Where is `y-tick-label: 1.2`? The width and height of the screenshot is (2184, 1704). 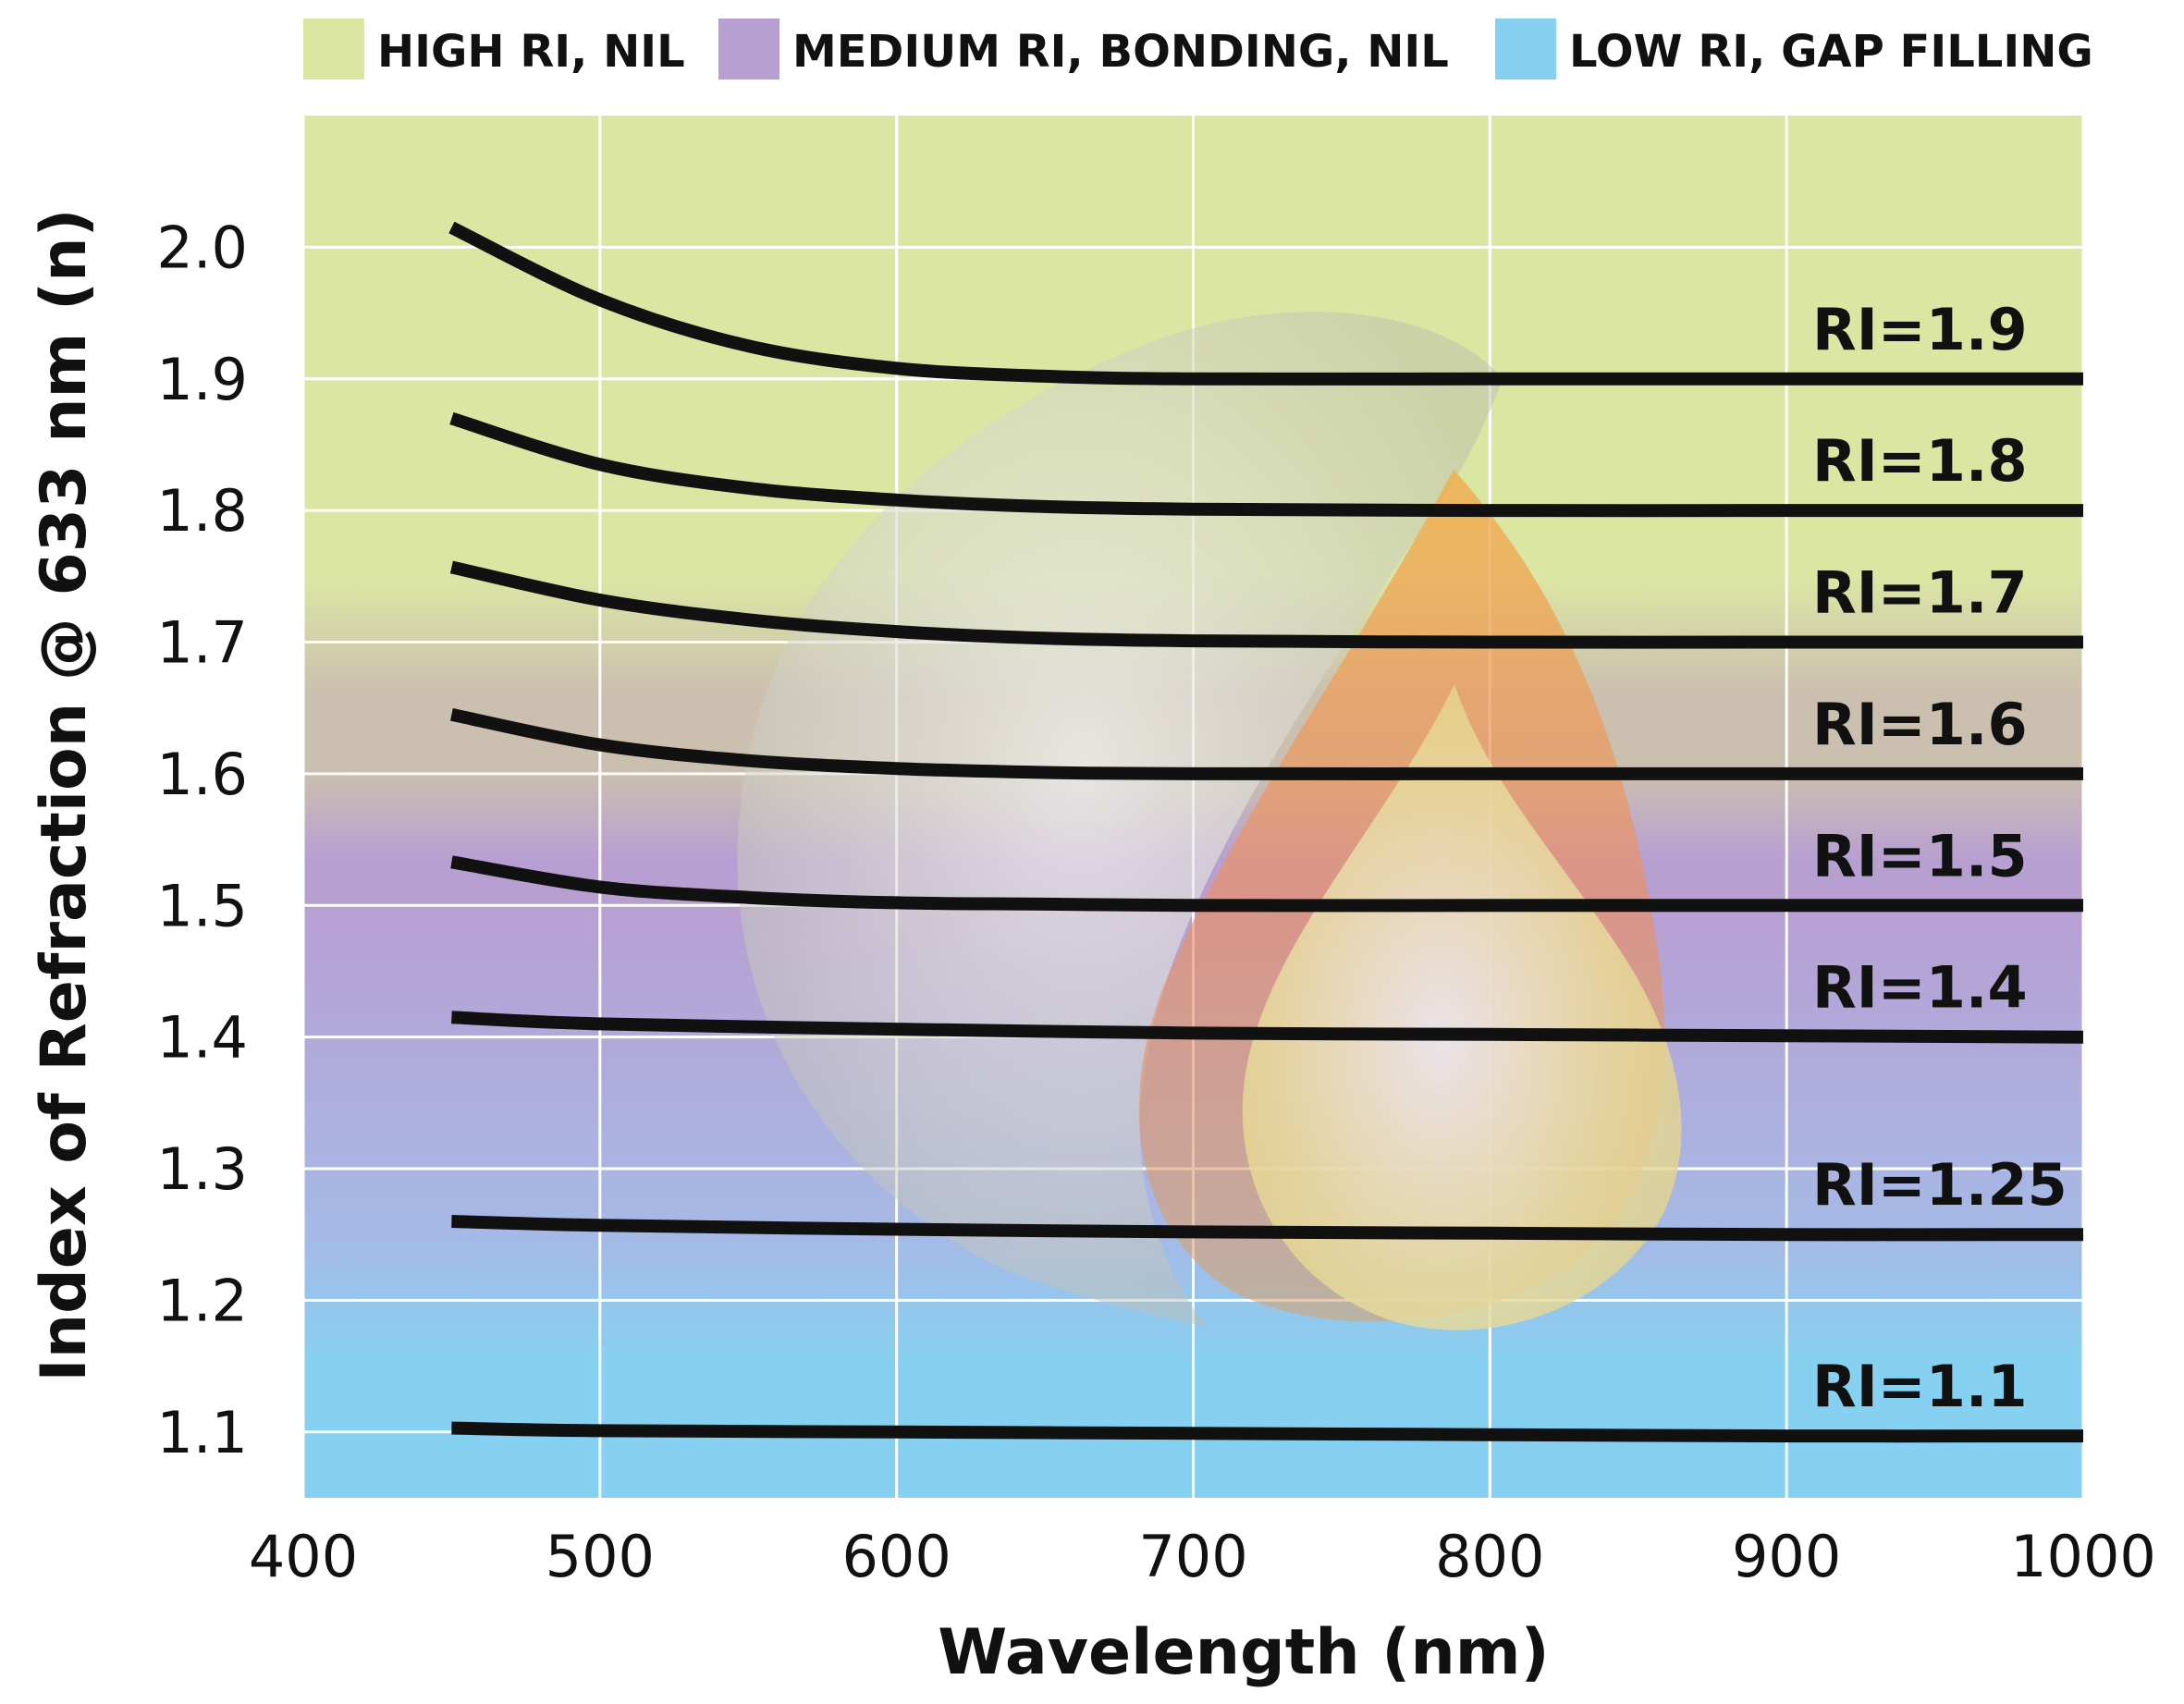
y-tick-label: 1.2 is located at coordinates (202, 1300).